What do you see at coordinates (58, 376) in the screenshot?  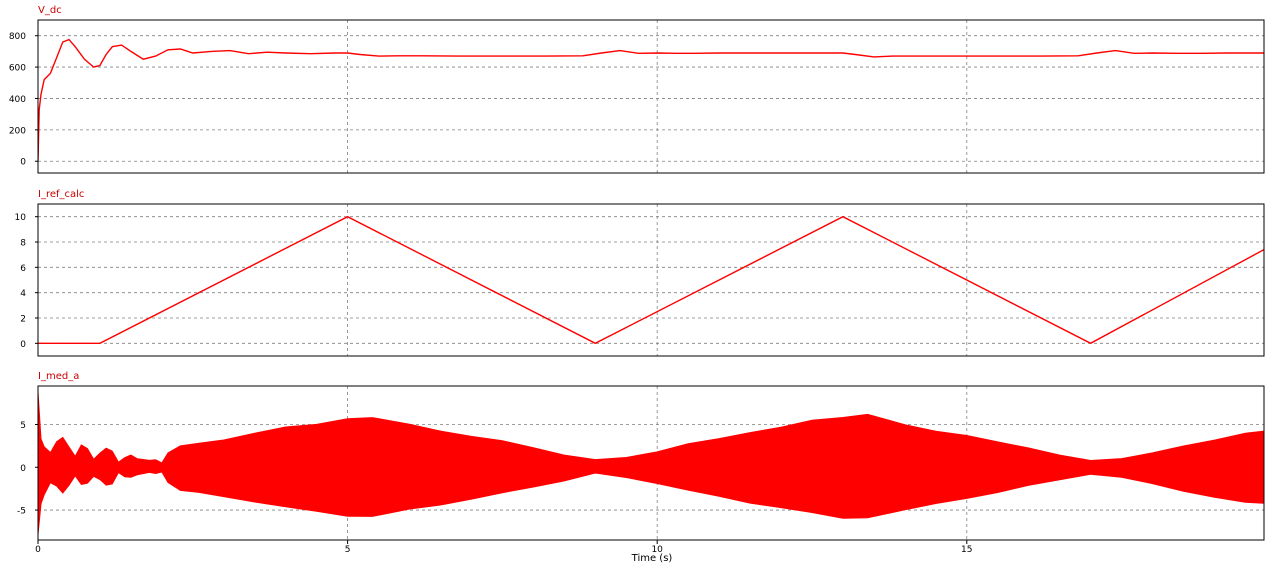 I see `panel-title: I_med_a` at bounding box center [58, 376].